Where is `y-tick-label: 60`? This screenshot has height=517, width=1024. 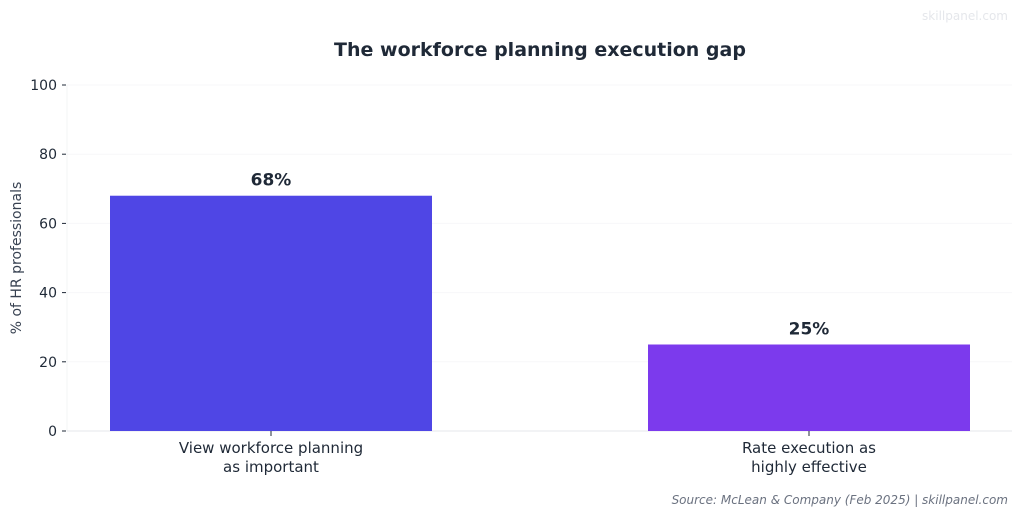
y-tick-label: 60 is located at coordinates (48, 224).